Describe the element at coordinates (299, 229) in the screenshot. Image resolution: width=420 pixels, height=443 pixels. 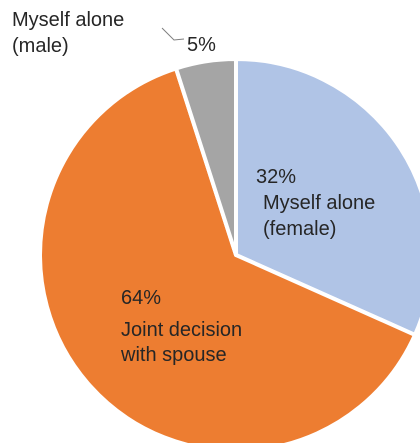
I see `slice-label-female-line2: (female)` at that location.